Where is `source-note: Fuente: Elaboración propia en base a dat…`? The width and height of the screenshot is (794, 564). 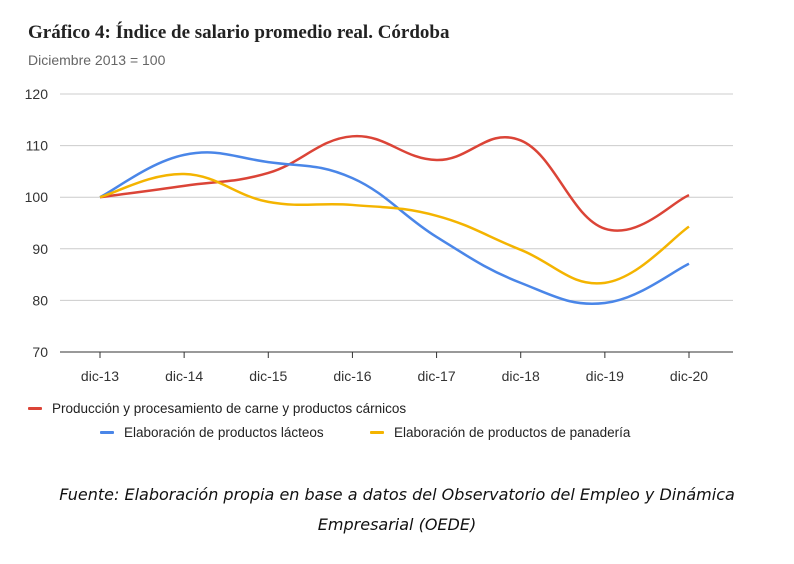 source-note: Fuente: Elaboración propia en base a dat… is located at coordinates (397, 510).